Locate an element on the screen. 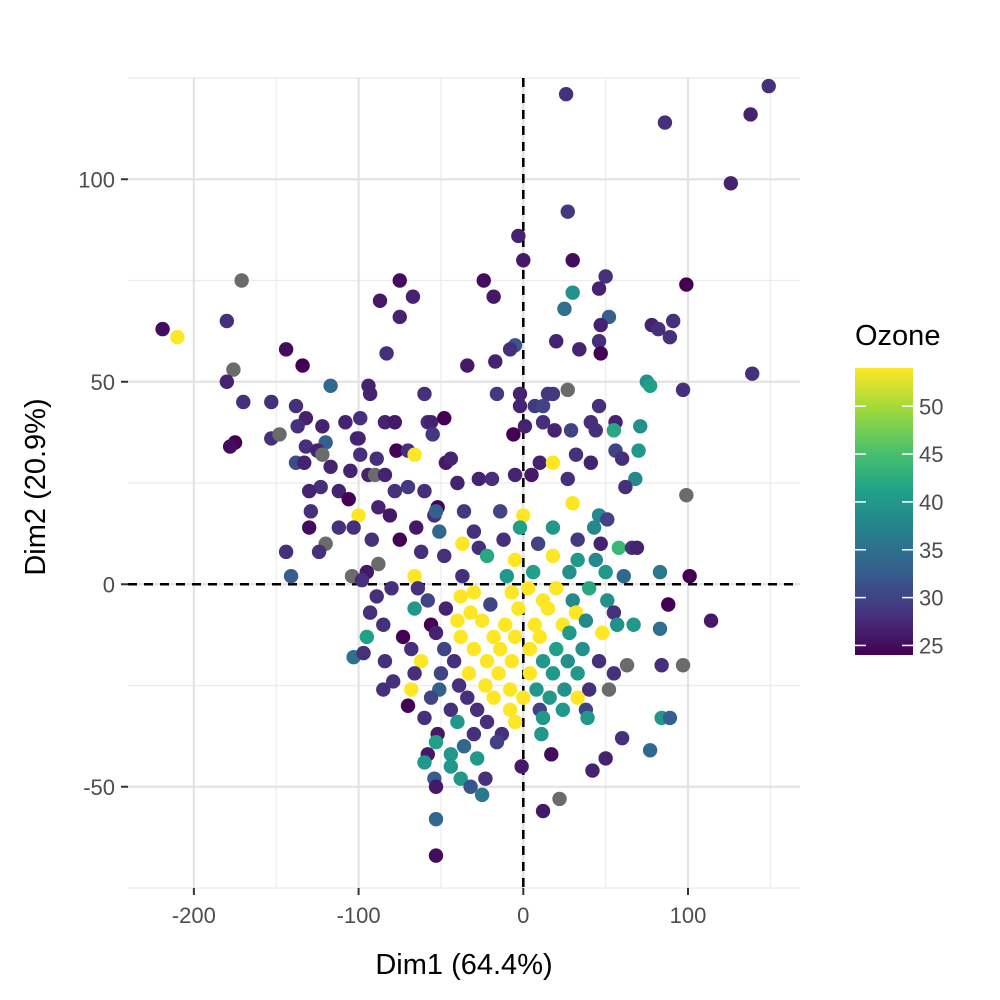 This screenshot has height=1000, width=1000. legend-label: 45 is located at coordinates (931, 454).